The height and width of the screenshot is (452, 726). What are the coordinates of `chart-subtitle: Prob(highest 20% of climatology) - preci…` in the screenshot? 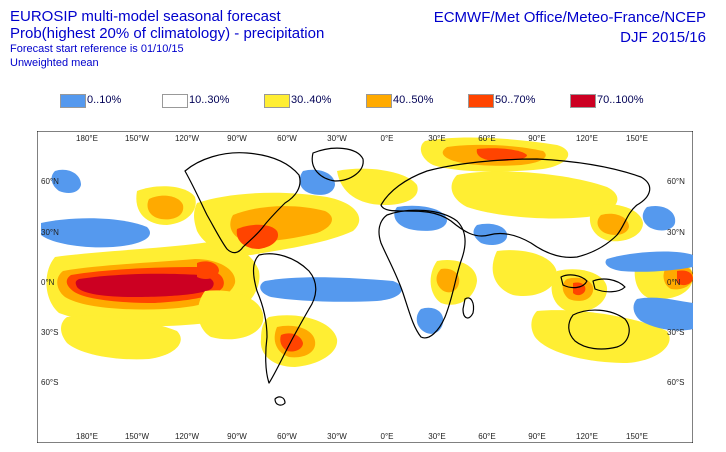 It's located at (167, 33).